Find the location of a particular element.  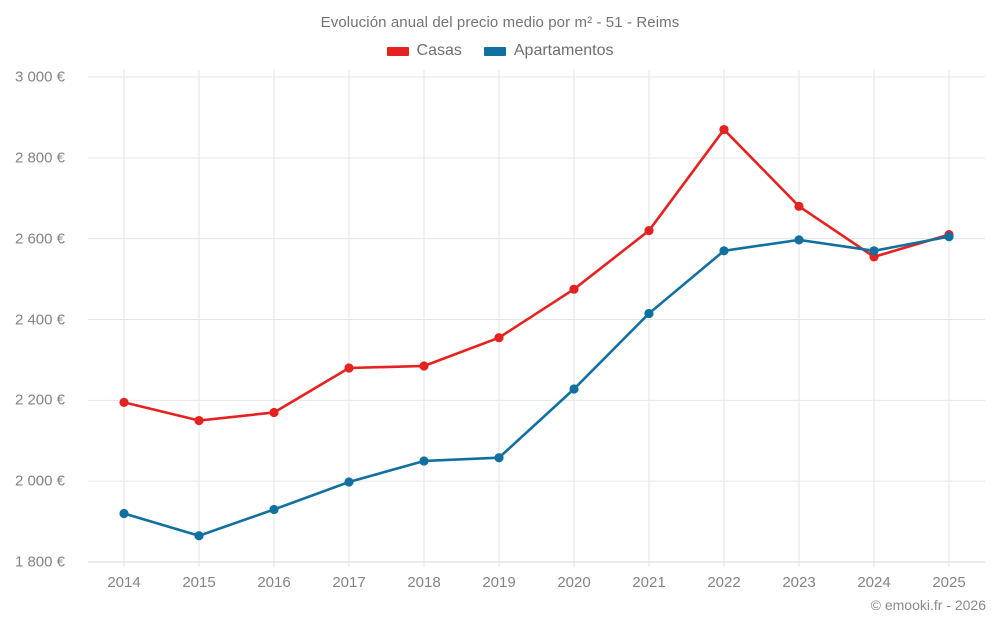

y-axis-tick-label: 2 400 € is located at coordinates (39, 319).